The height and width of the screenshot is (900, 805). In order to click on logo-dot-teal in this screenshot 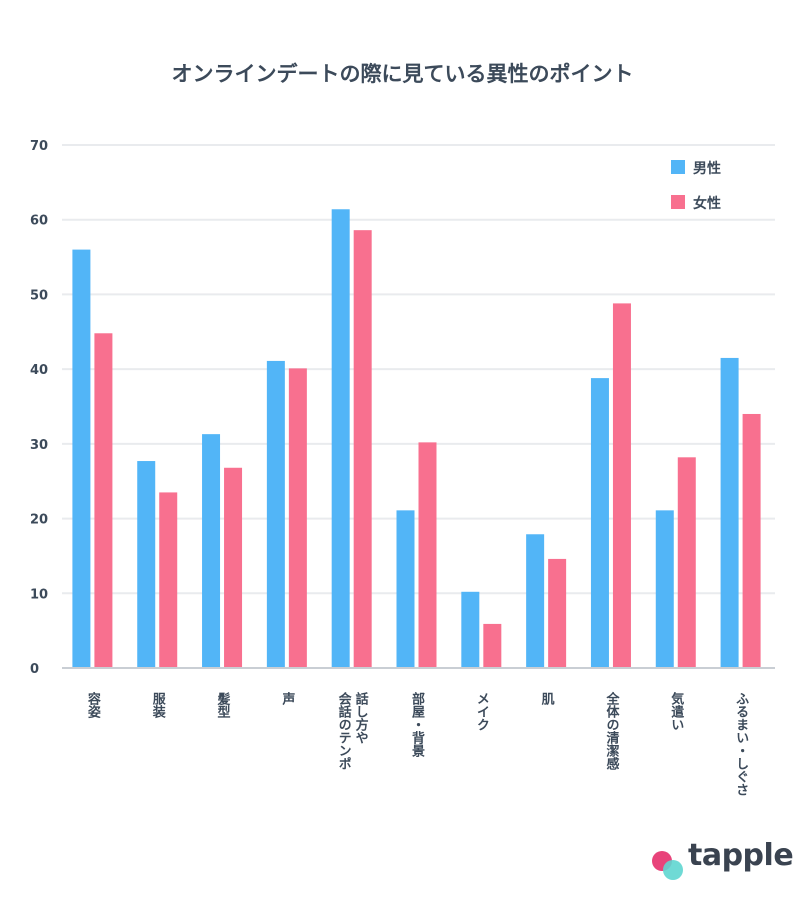, I will do `click(673, 870)`.